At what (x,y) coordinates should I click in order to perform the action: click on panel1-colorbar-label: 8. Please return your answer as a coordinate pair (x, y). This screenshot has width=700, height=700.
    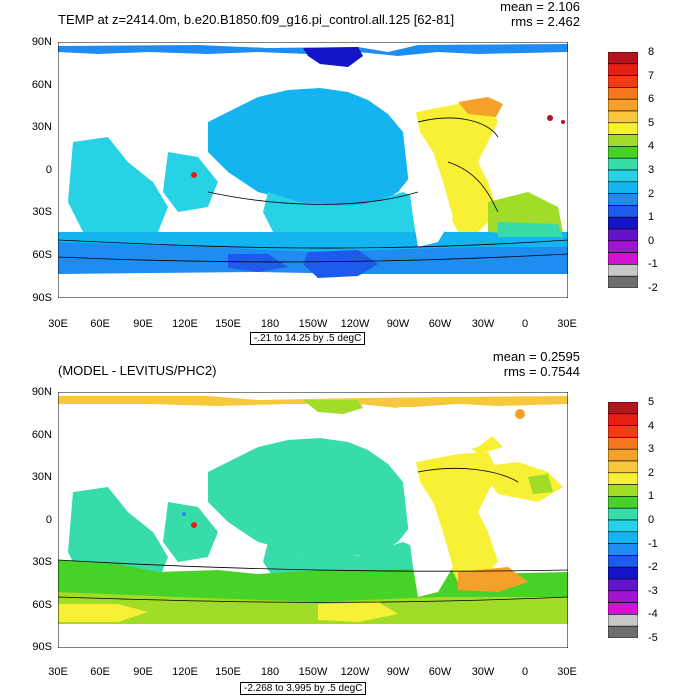
    Looking at the image, I should click on (651, 52).